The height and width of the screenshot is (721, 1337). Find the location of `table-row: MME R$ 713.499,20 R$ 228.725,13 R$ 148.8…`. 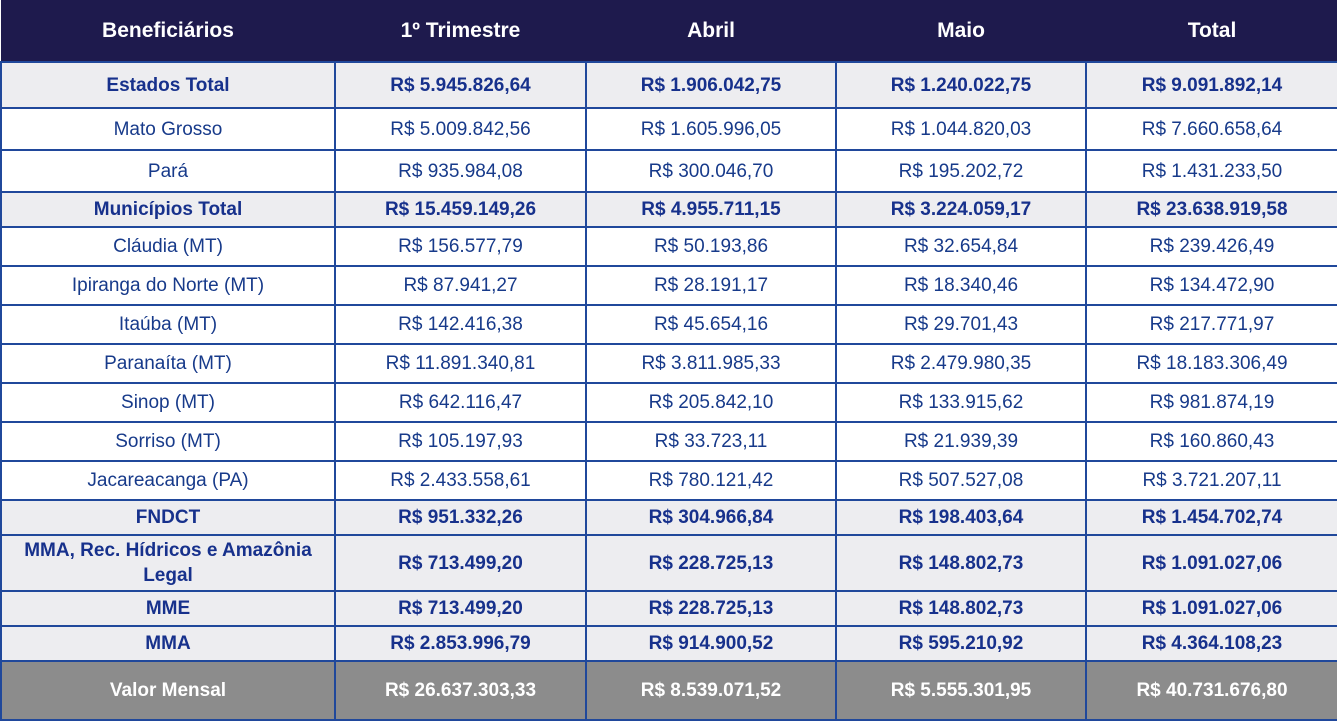

table-row: MME R$ 713.499,20 R$ 228.725,13 R$ 148.8… is located at coordinates (668, 608).